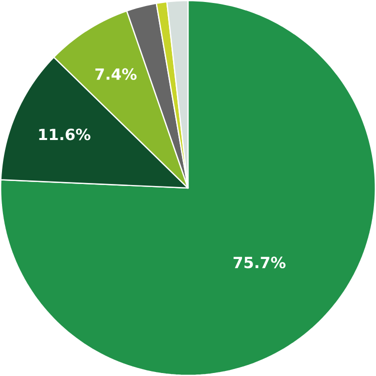 The image size is (376, 376). I want to click on data-label: 11.6%, so click(64, 134).